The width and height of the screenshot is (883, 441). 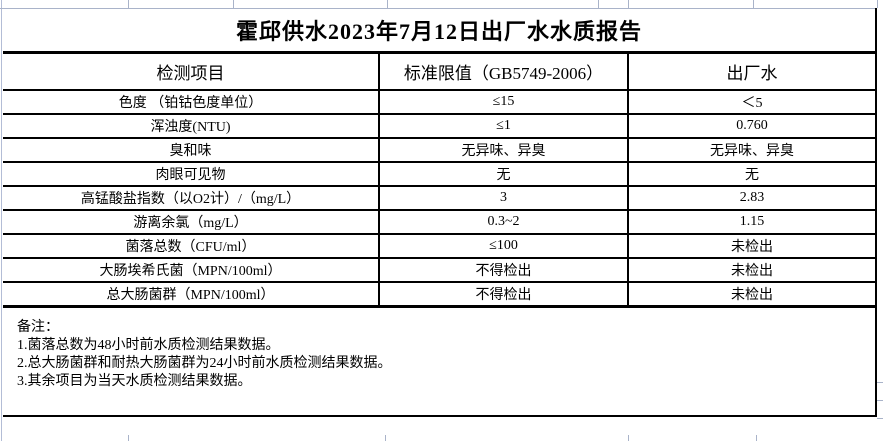 What do you see at coordinates (191, 246) in the screenshot?
I see `cell-test-item: 菌落总数（CFU/ml）` at bounding box center [191, 246].